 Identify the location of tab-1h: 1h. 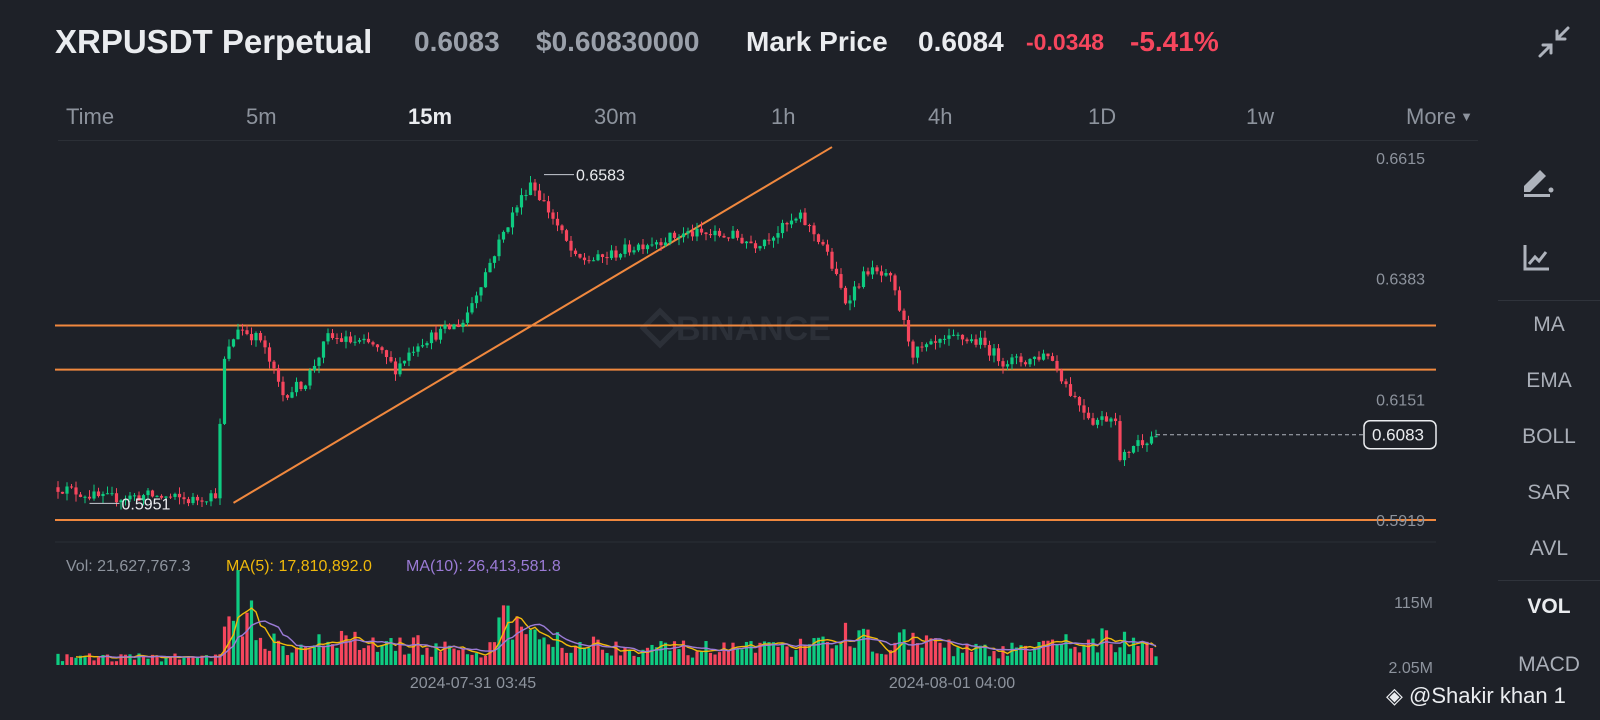
(783, 116).